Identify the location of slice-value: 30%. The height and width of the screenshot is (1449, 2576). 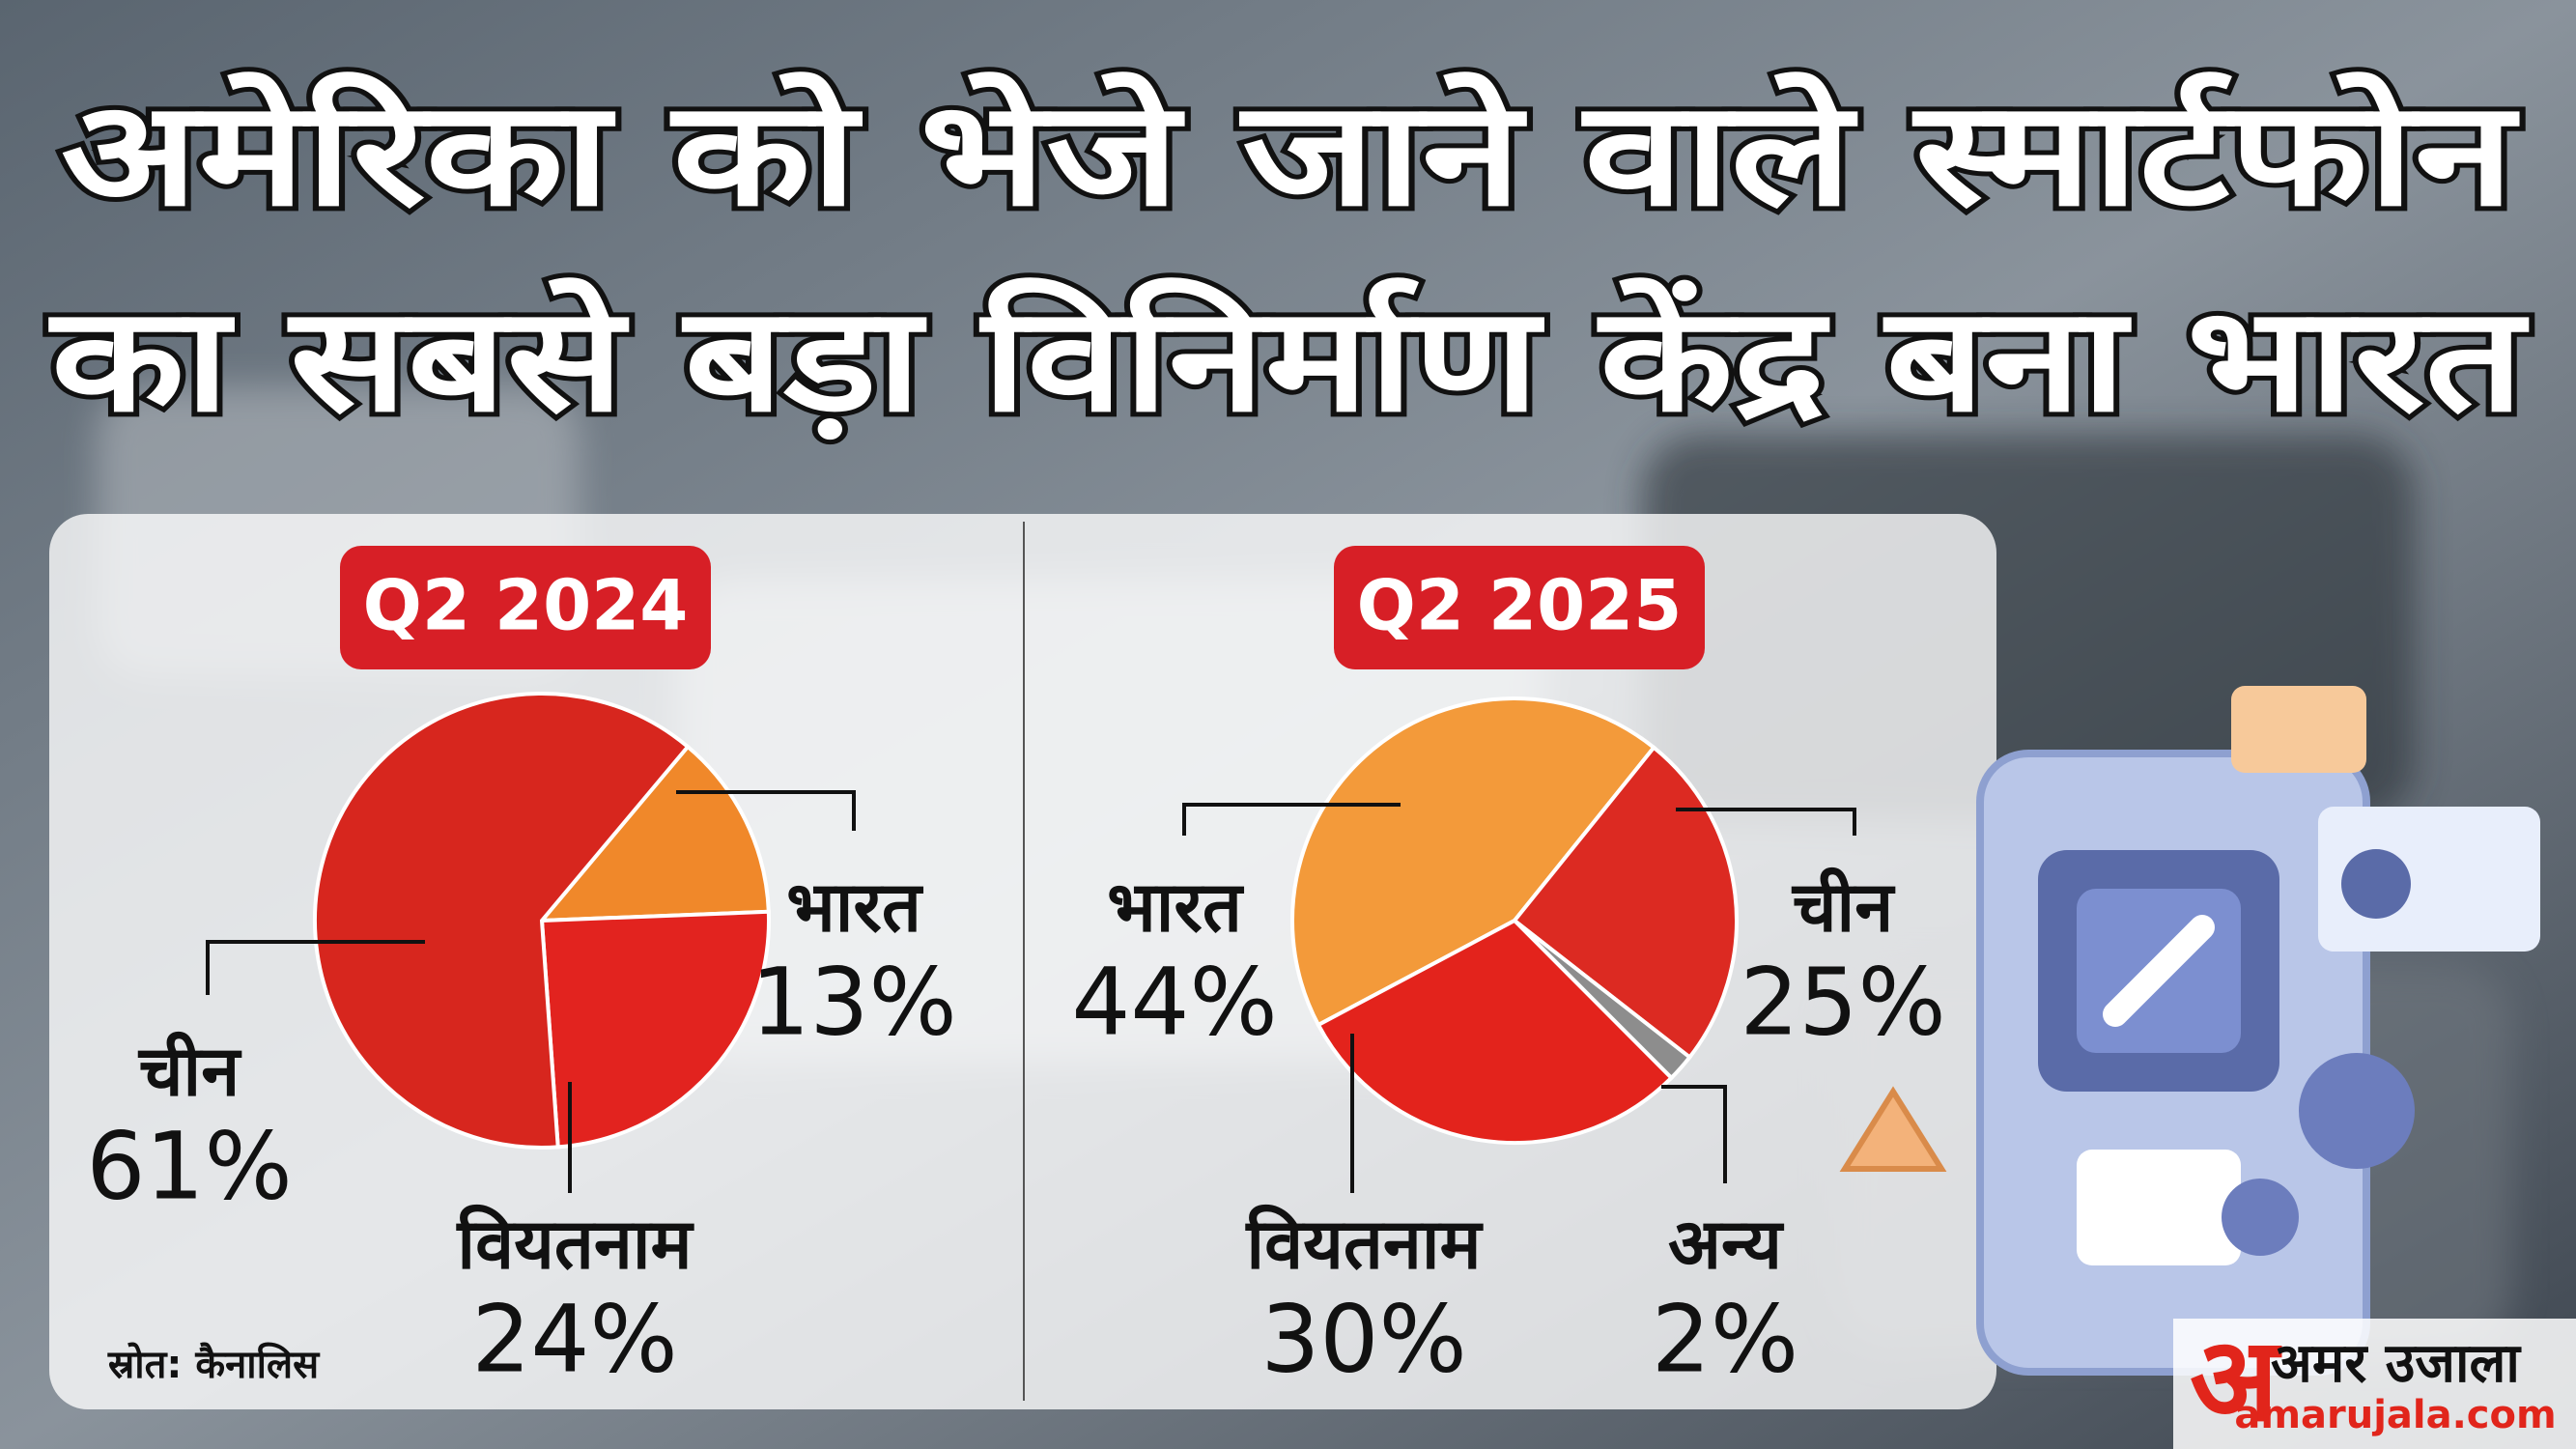
(1363, 1339).